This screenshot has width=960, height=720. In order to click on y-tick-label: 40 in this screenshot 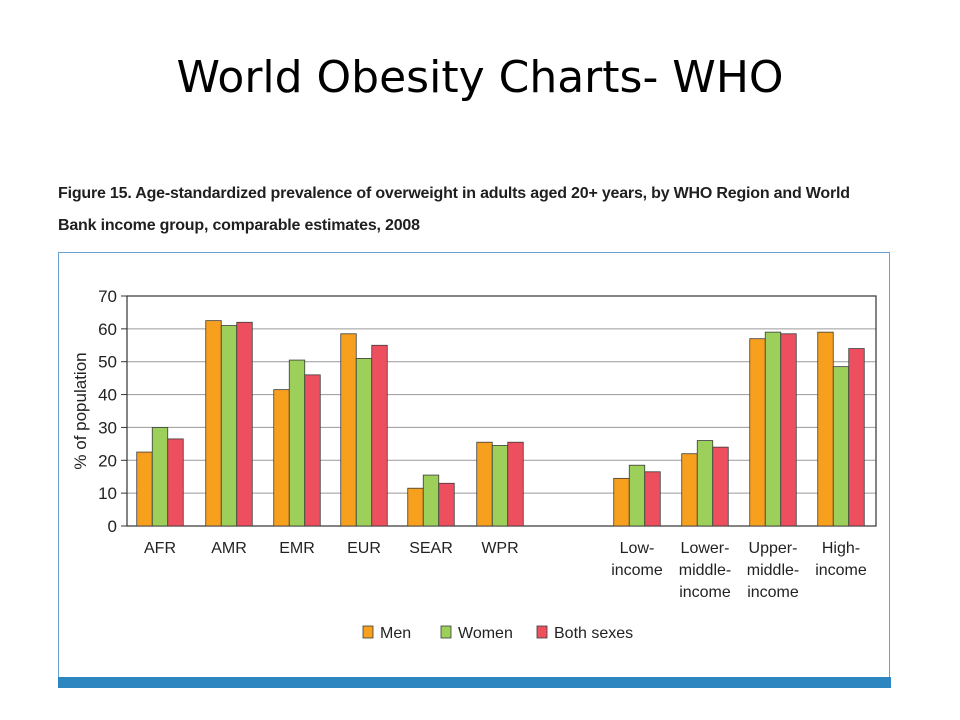, I will do `click(107, 395)`.